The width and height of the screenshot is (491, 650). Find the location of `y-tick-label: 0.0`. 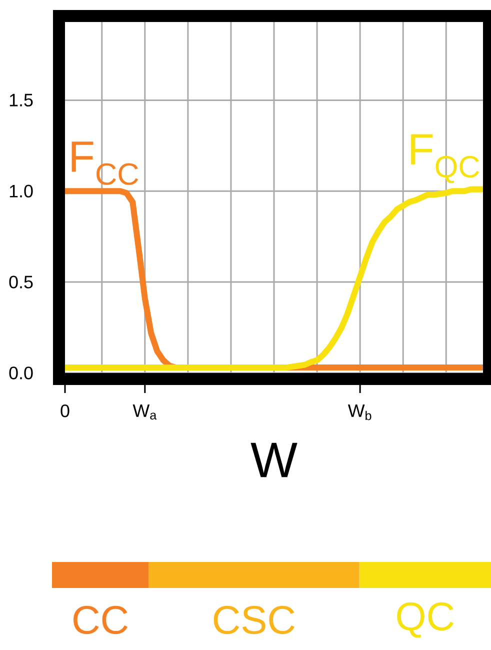

y-tick-label: 0.0 is located at coordinates (21, 373).